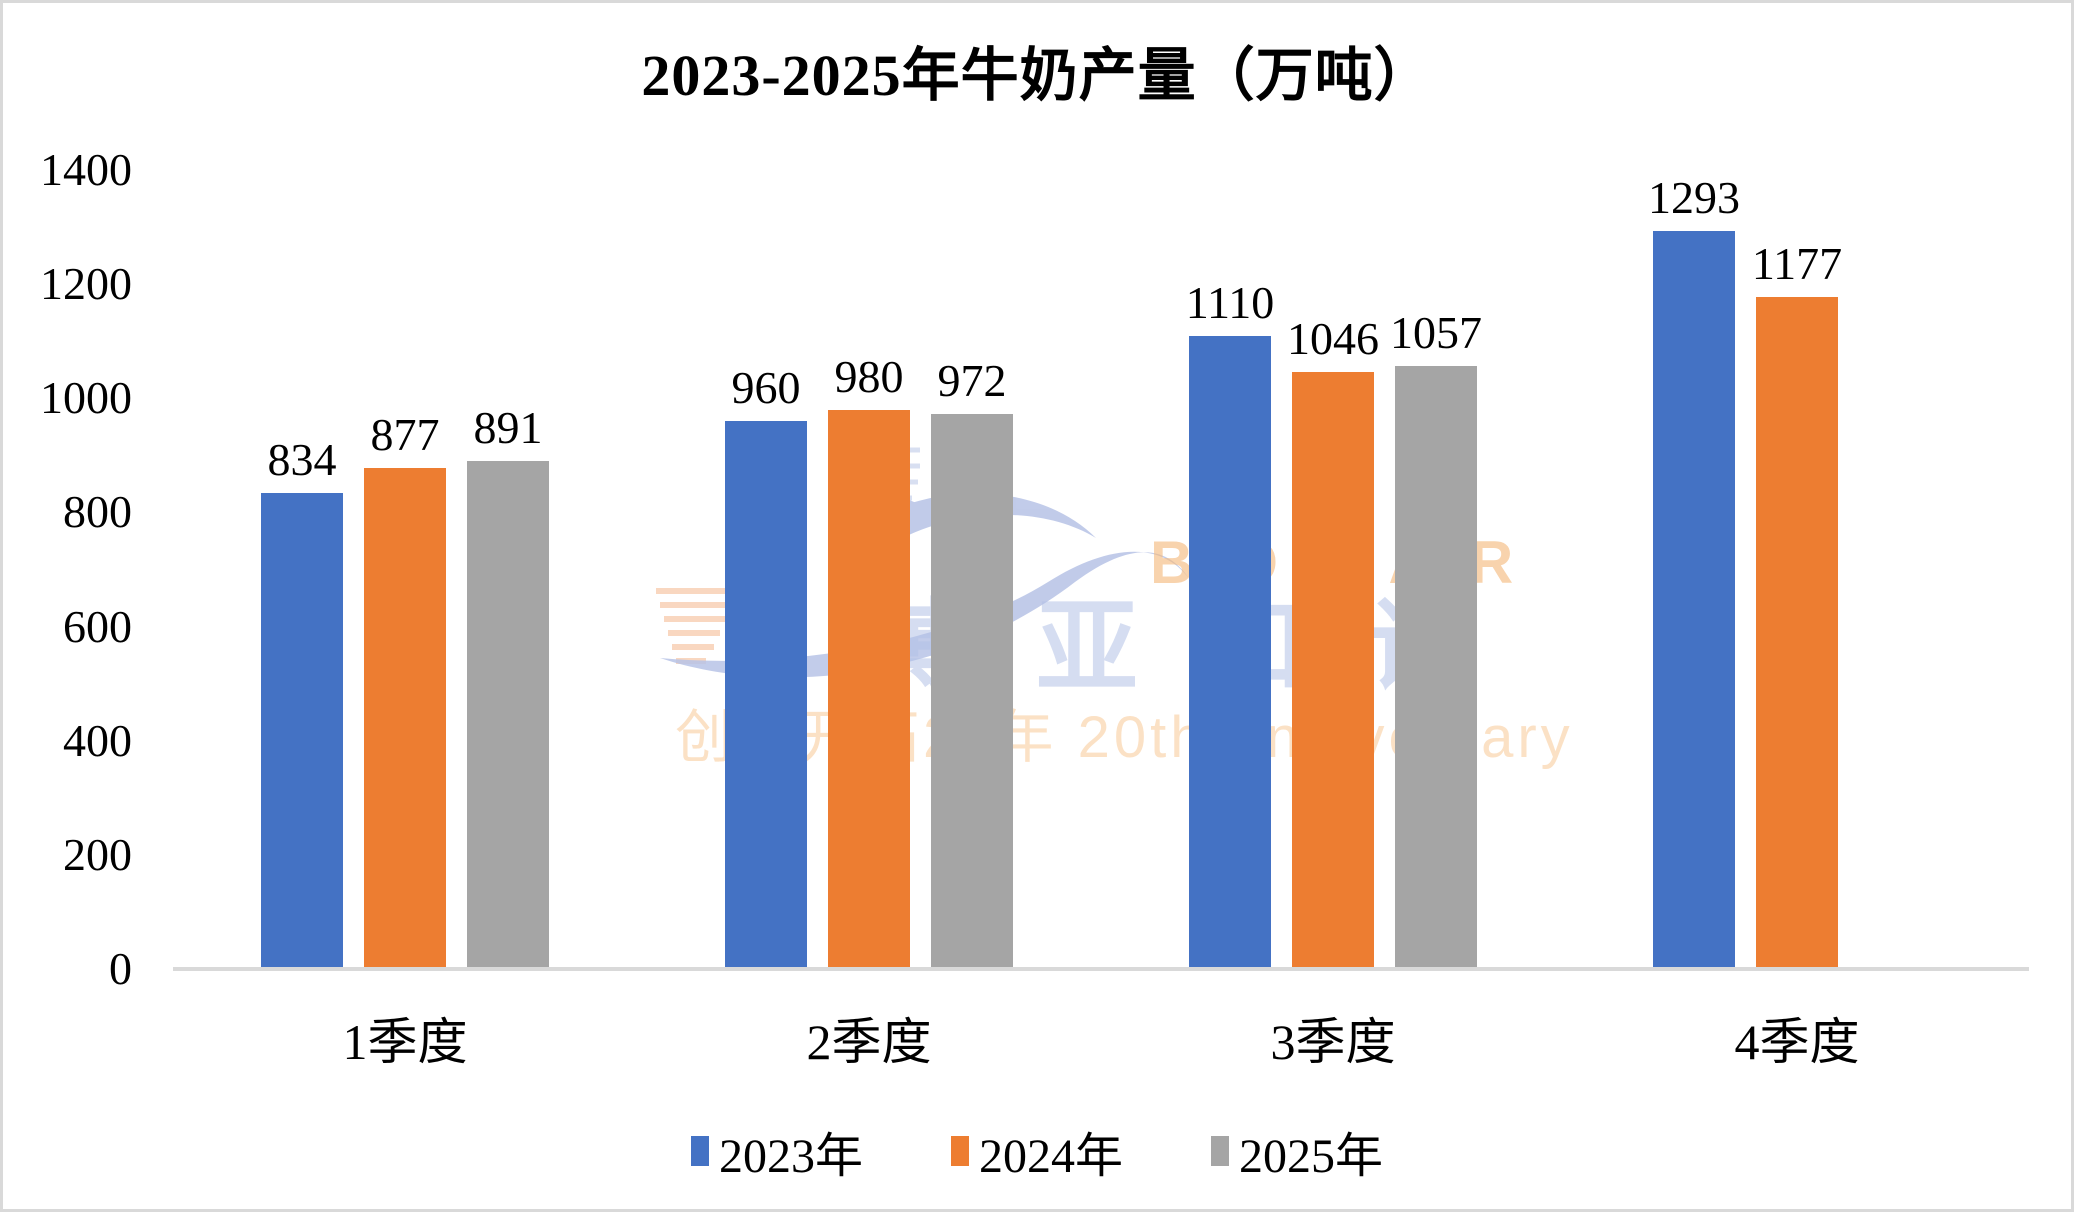 Image resolution: width=2074 pixels, height=1212 pixels. I want to click on y-tick-label: 1000, so click(86, 398).